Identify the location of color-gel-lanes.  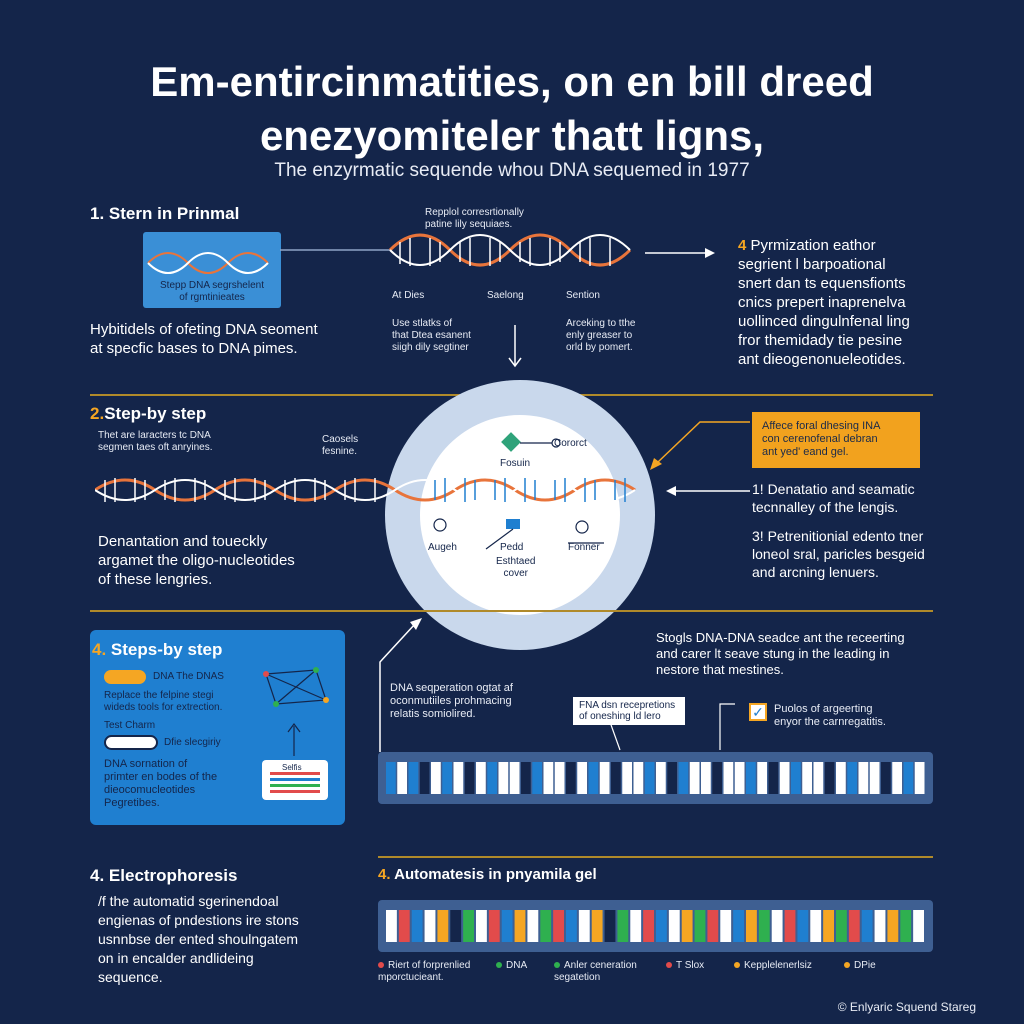
(655, 926).